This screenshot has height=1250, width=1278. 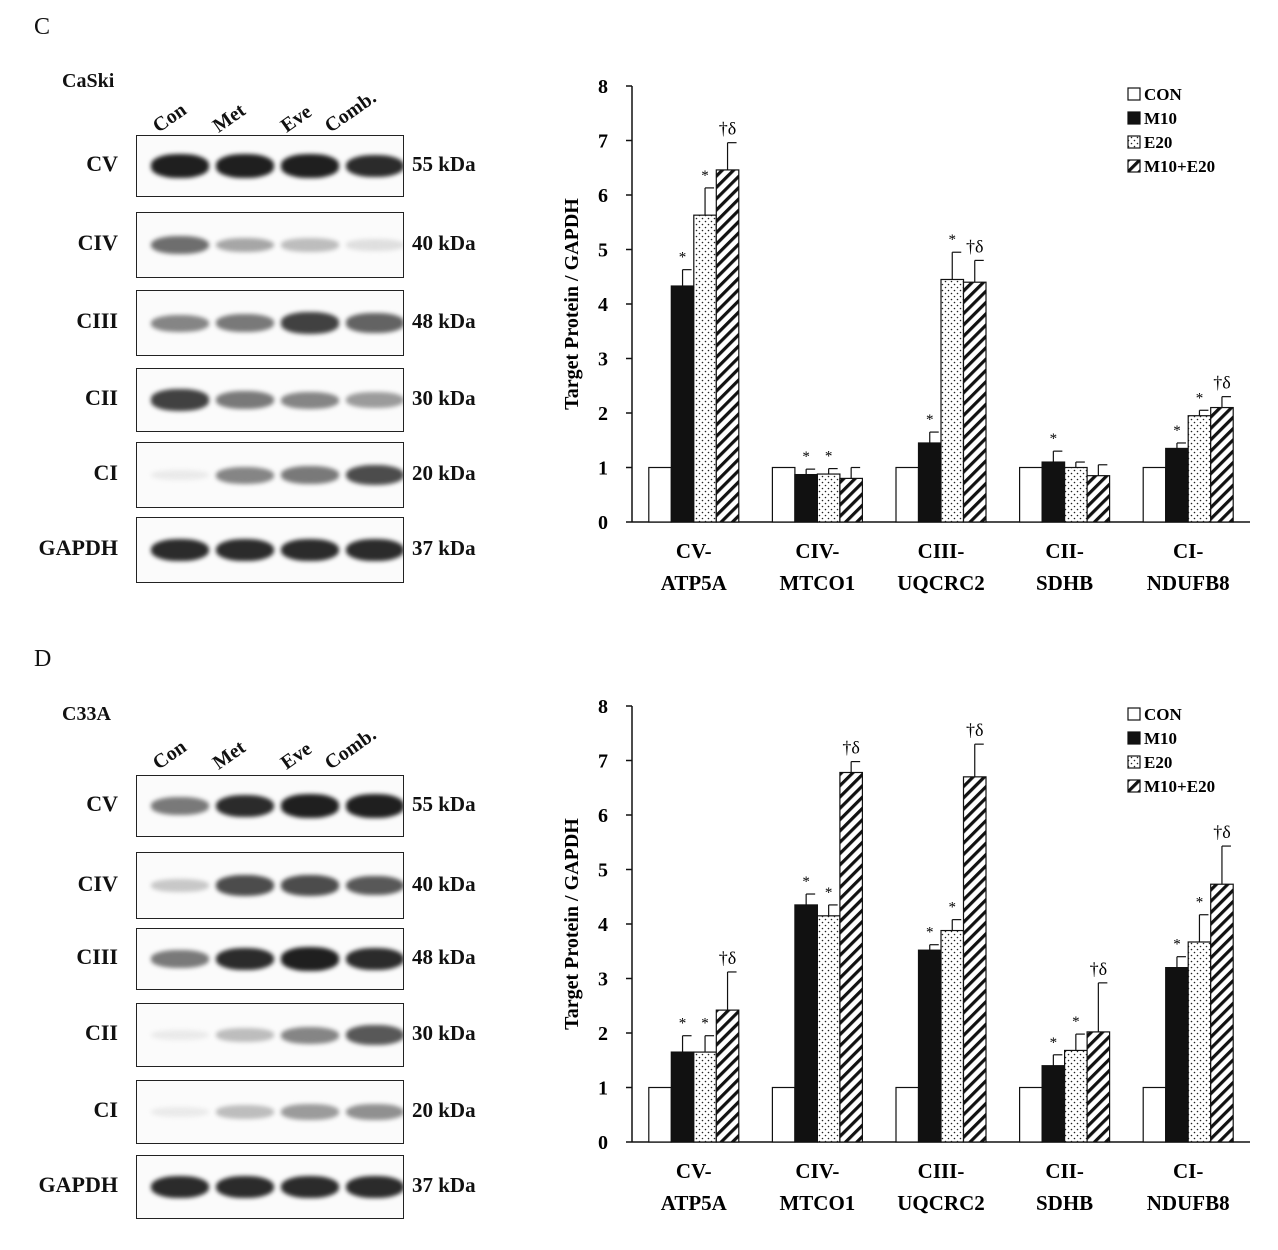 What do you see at coordinates (229, 118) in the screenshot?
I see `lane-label: Met` at bounding box center [229, 118].